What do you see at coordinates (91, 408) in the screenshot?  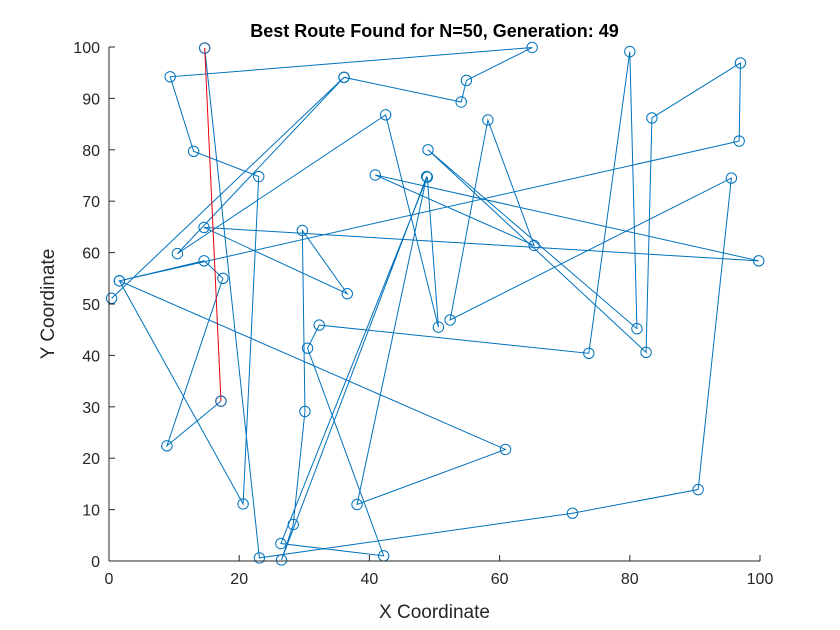 I see `y-tick-label: 30` at bounding box center [91, 408].